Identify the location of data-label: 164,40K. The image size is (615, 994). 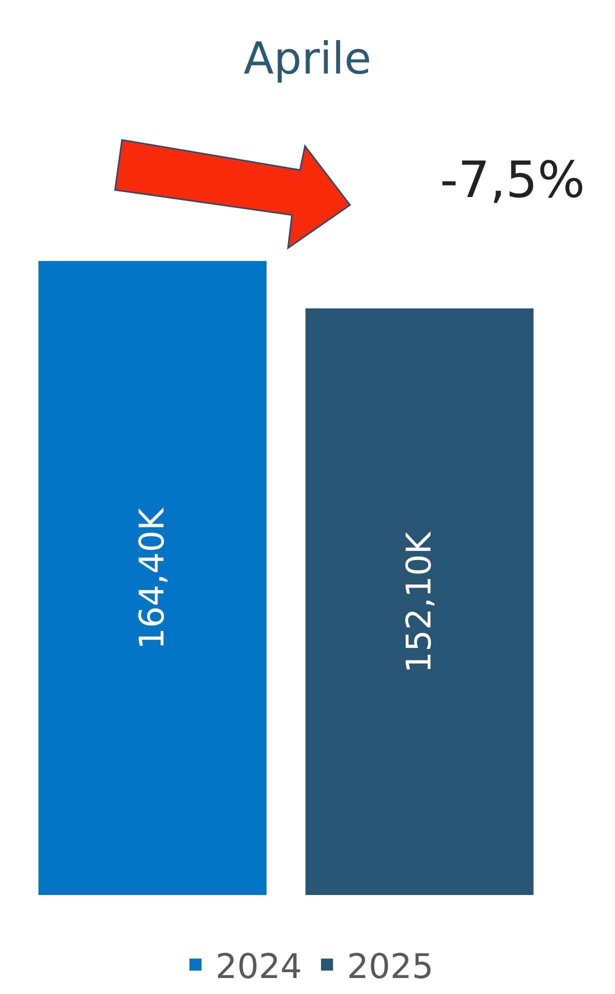
(152, 578).